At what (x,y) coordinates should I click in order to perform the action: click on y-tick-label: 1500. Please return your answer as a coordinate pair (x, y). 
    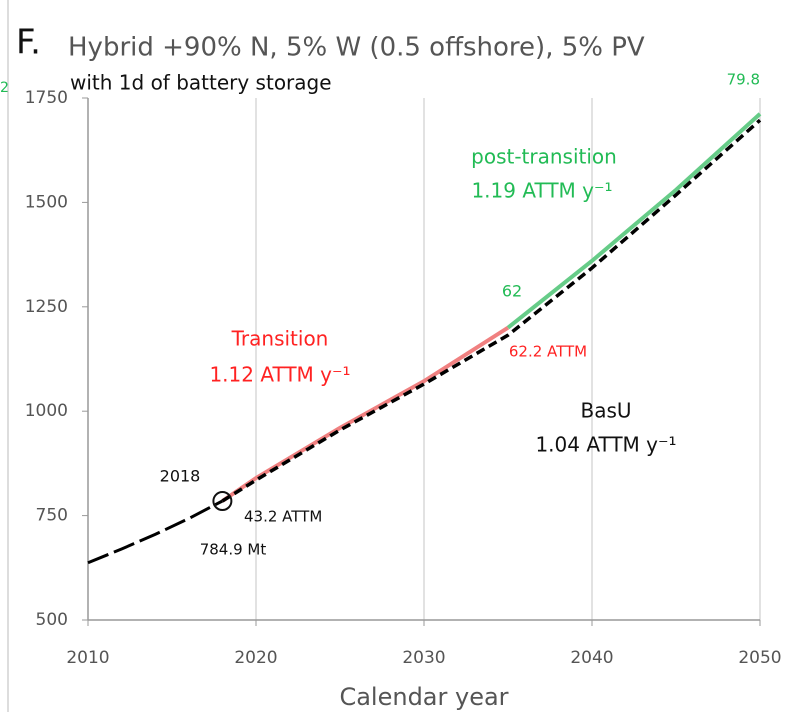
    Looking at the image, I should click on (46, 202).